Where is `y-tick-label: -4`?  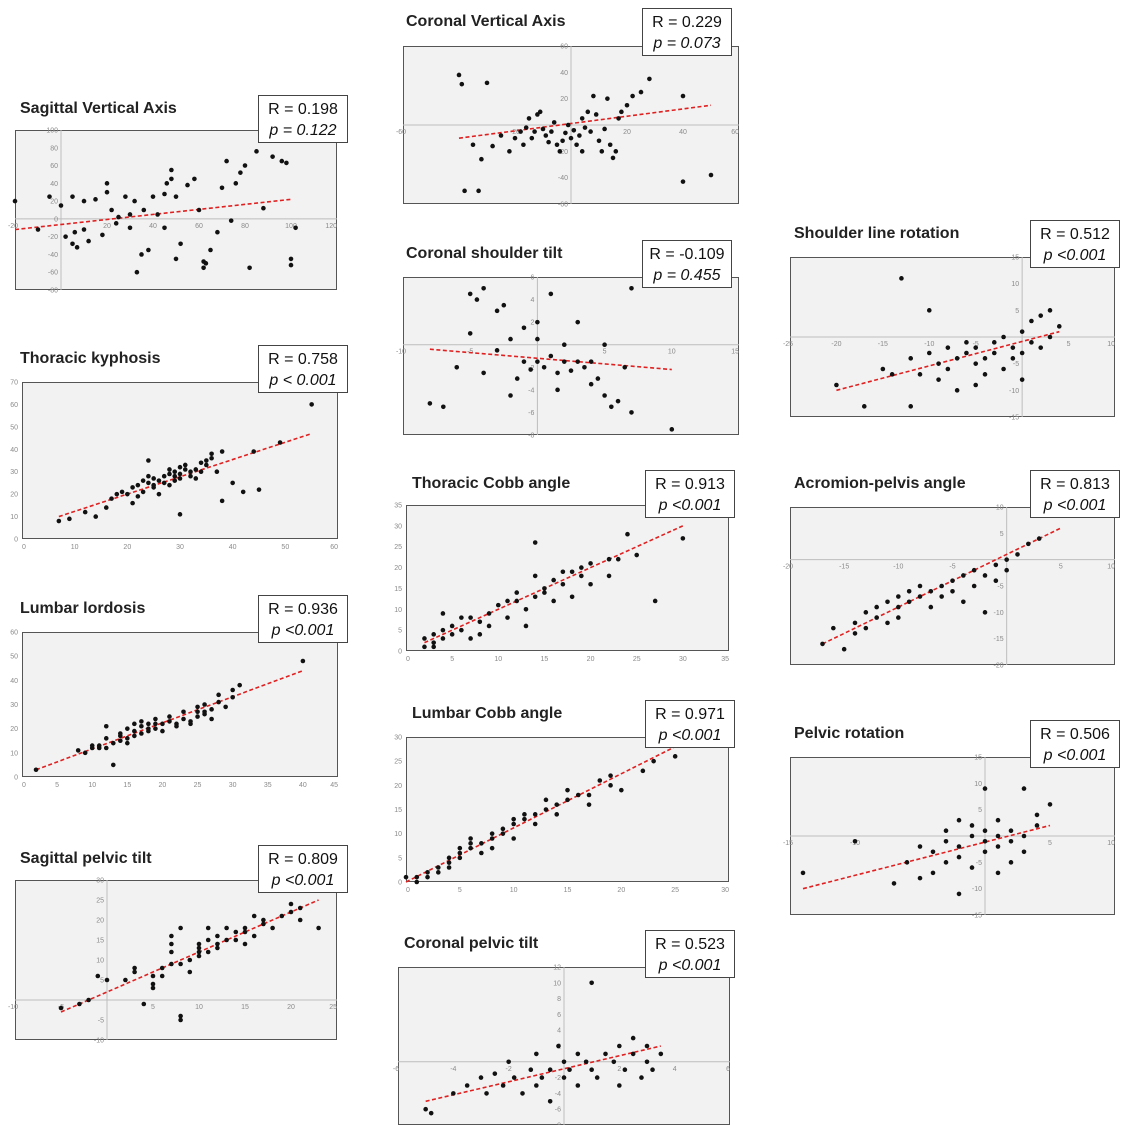 y-tick-label: -4 is located at coordinates (531, 390).